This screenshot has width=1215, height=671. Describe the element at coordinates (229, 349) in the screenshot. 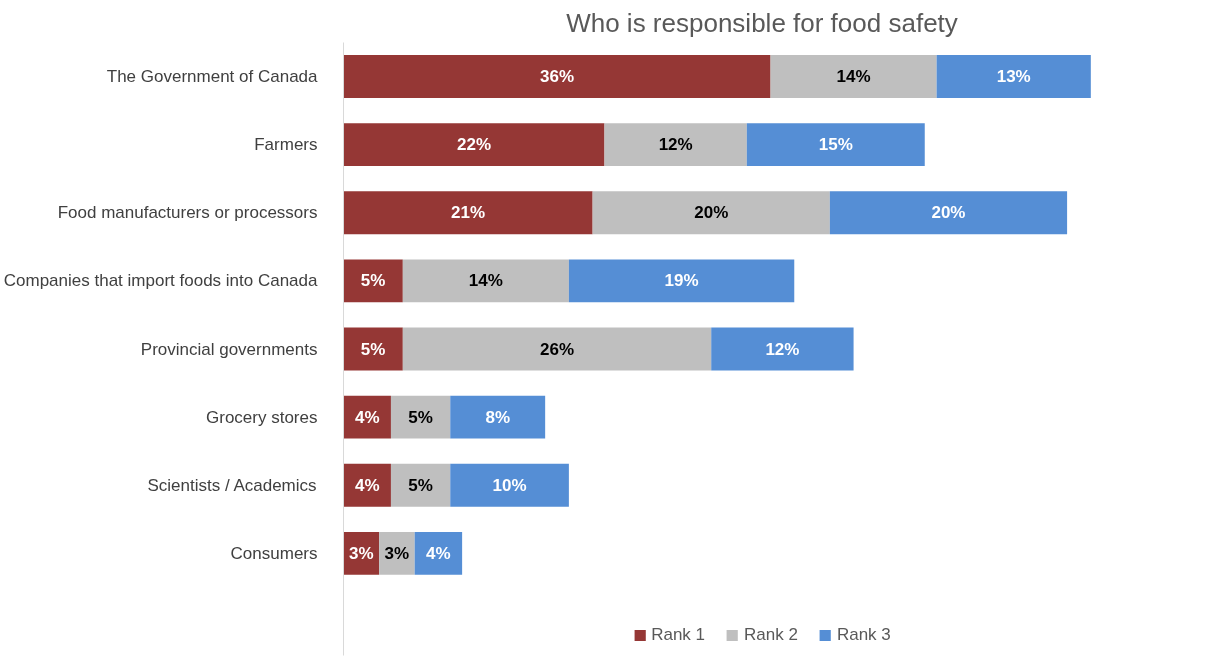

I see `y-tick-label: Provincial governments` at that location.